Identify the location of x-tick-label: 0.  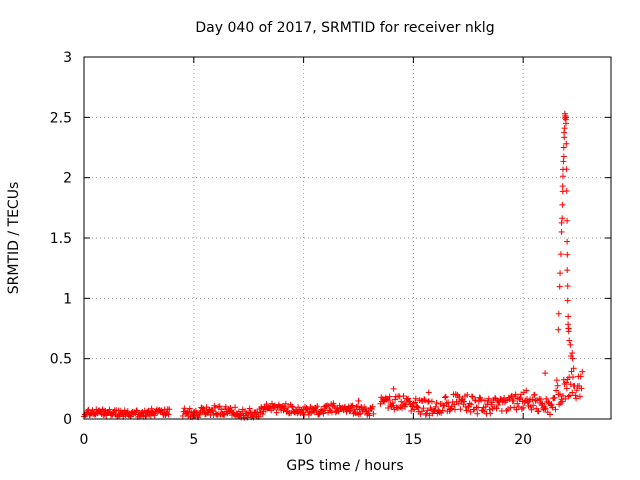
(84, 440).